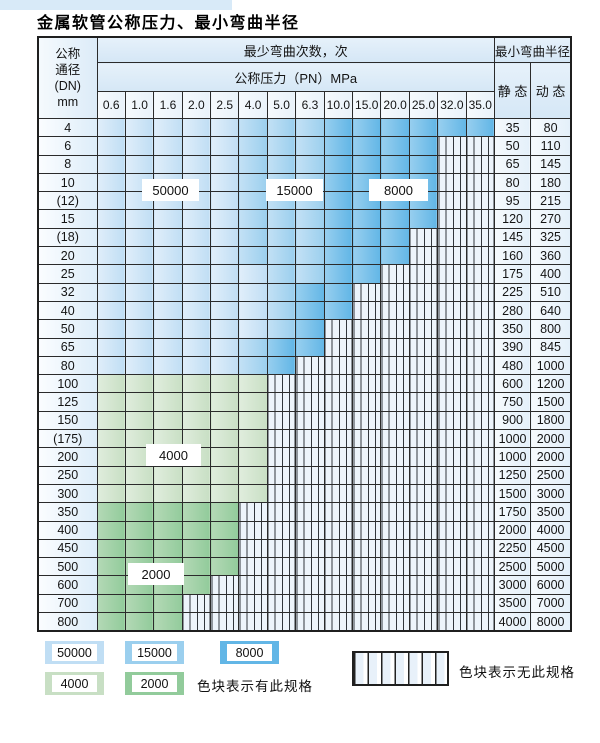 This screenshot has width=600, height=743. Describe the element at coordinates (67, 622) in the screenshot. I see `dn-cell: 800` at that location.